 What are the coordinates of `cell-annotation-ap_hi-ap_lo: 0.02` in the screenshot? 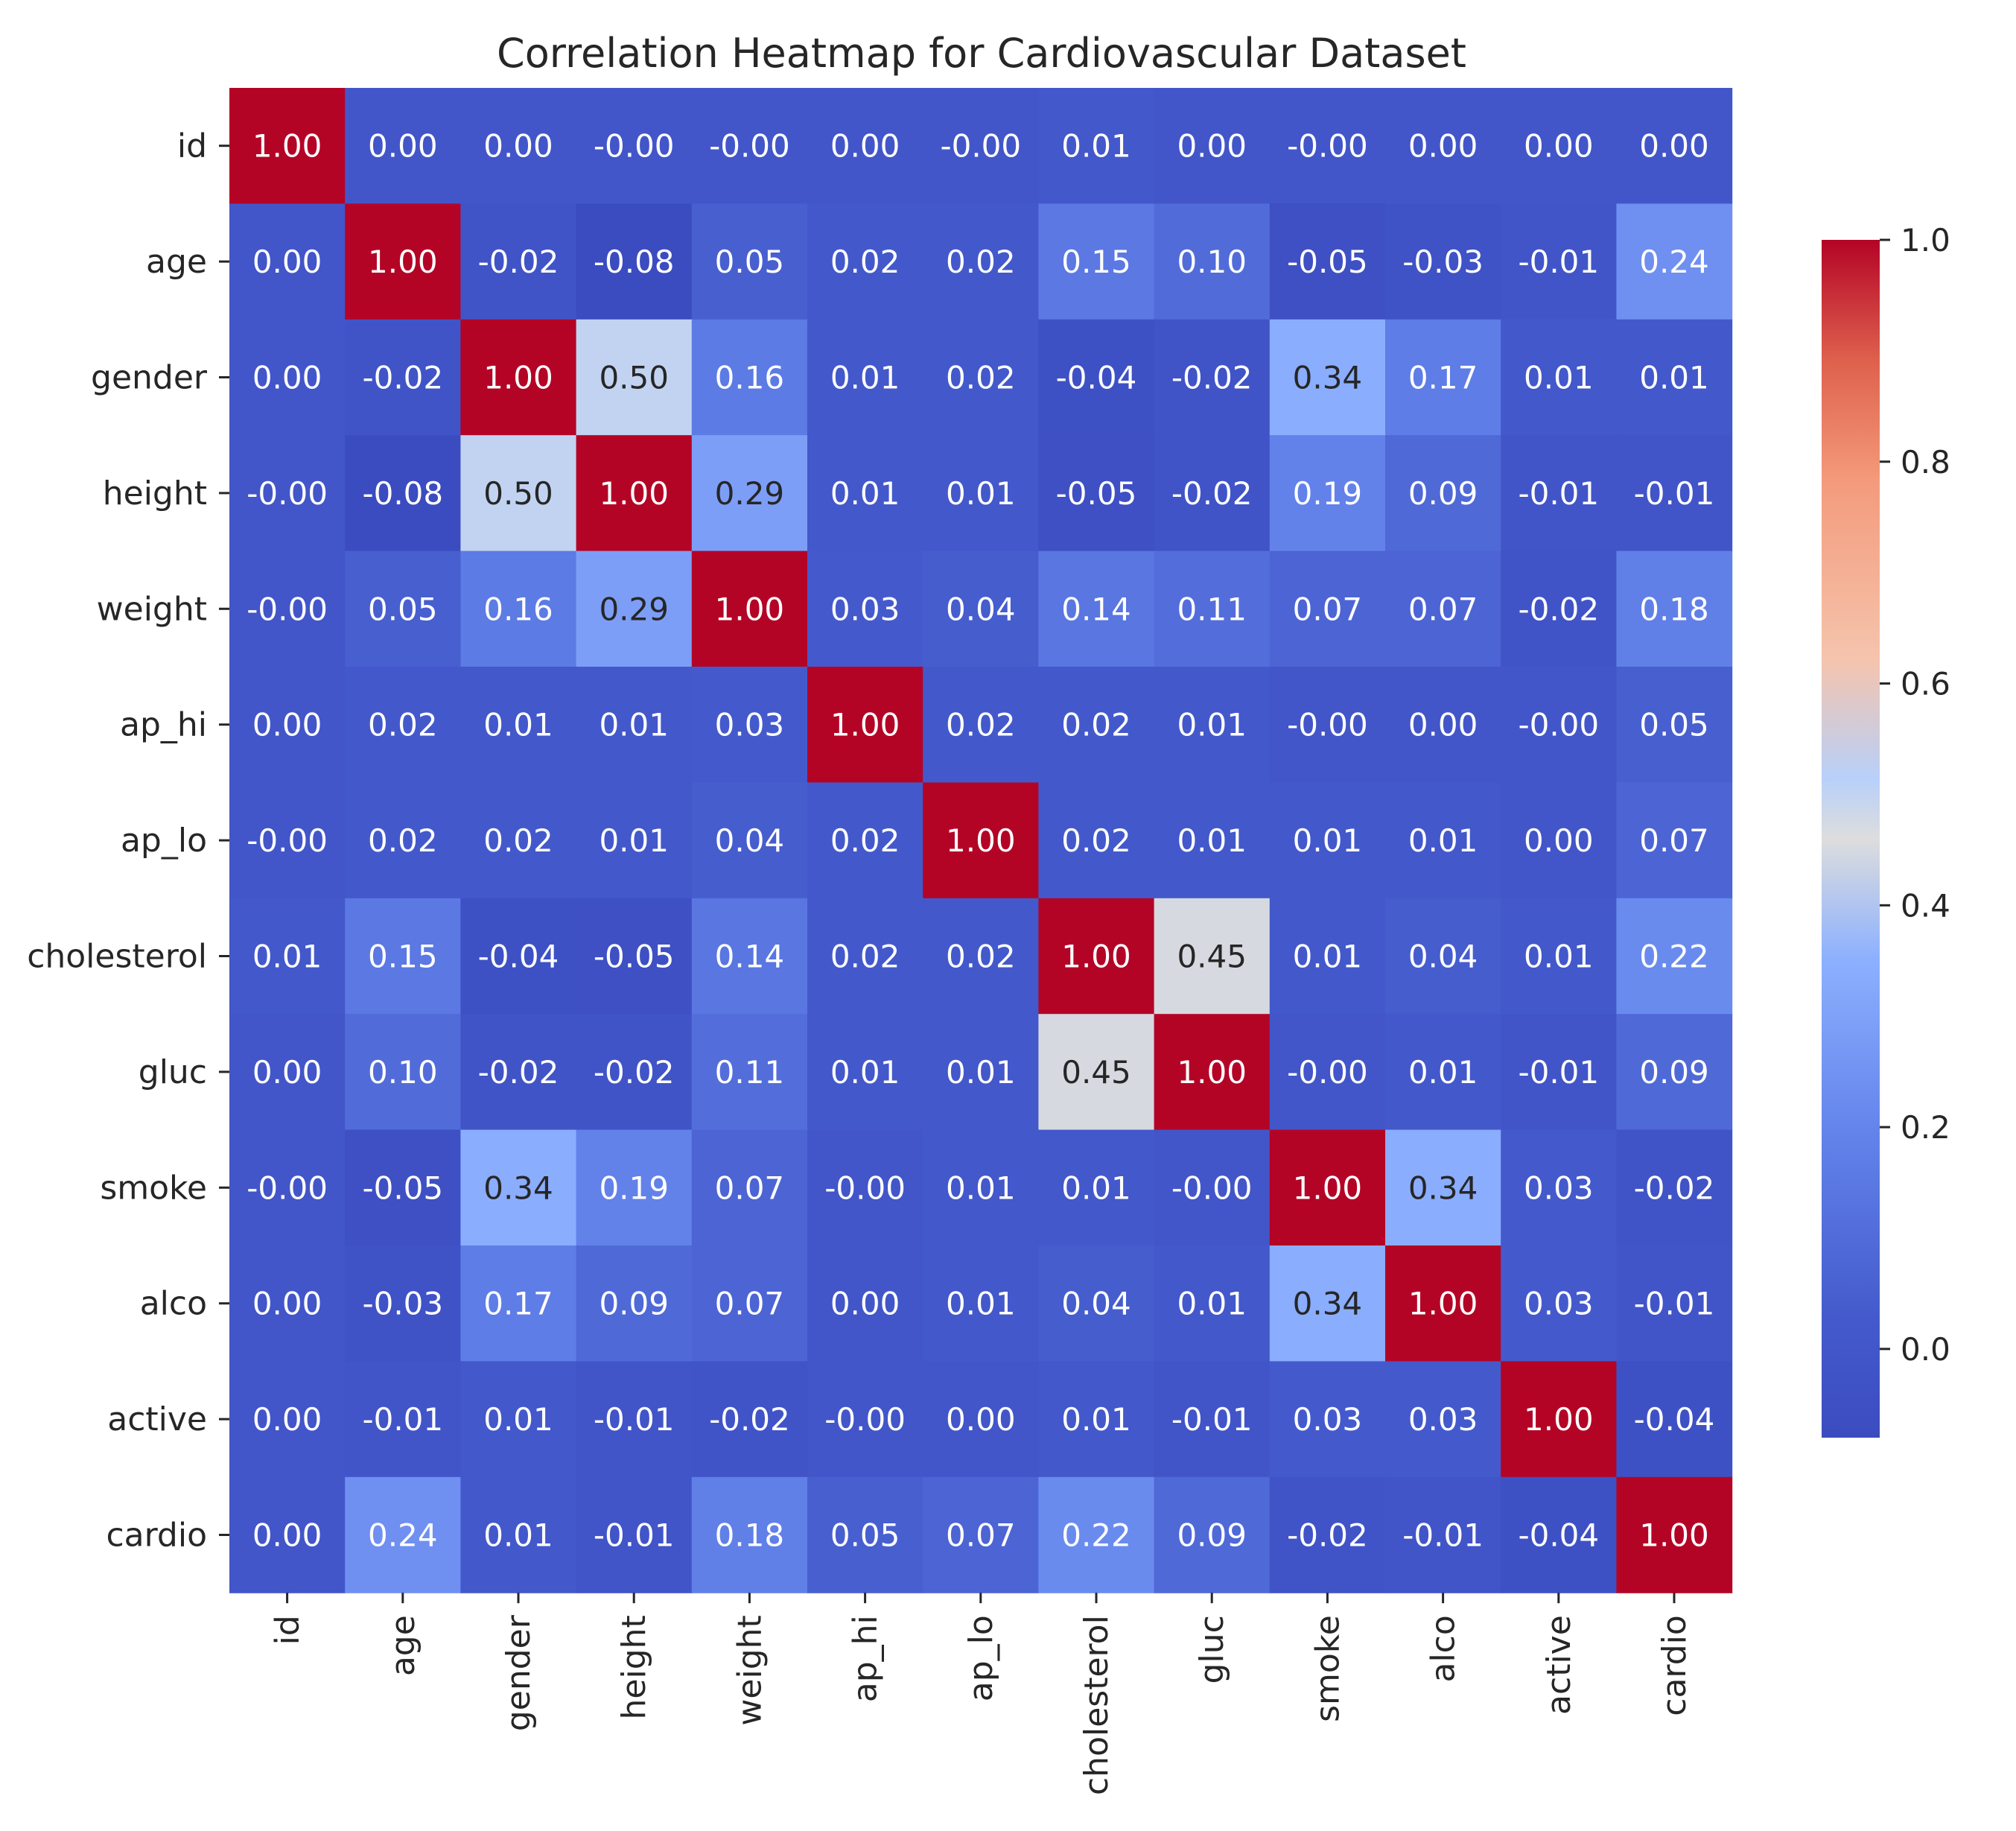 It's located at (981, 725).